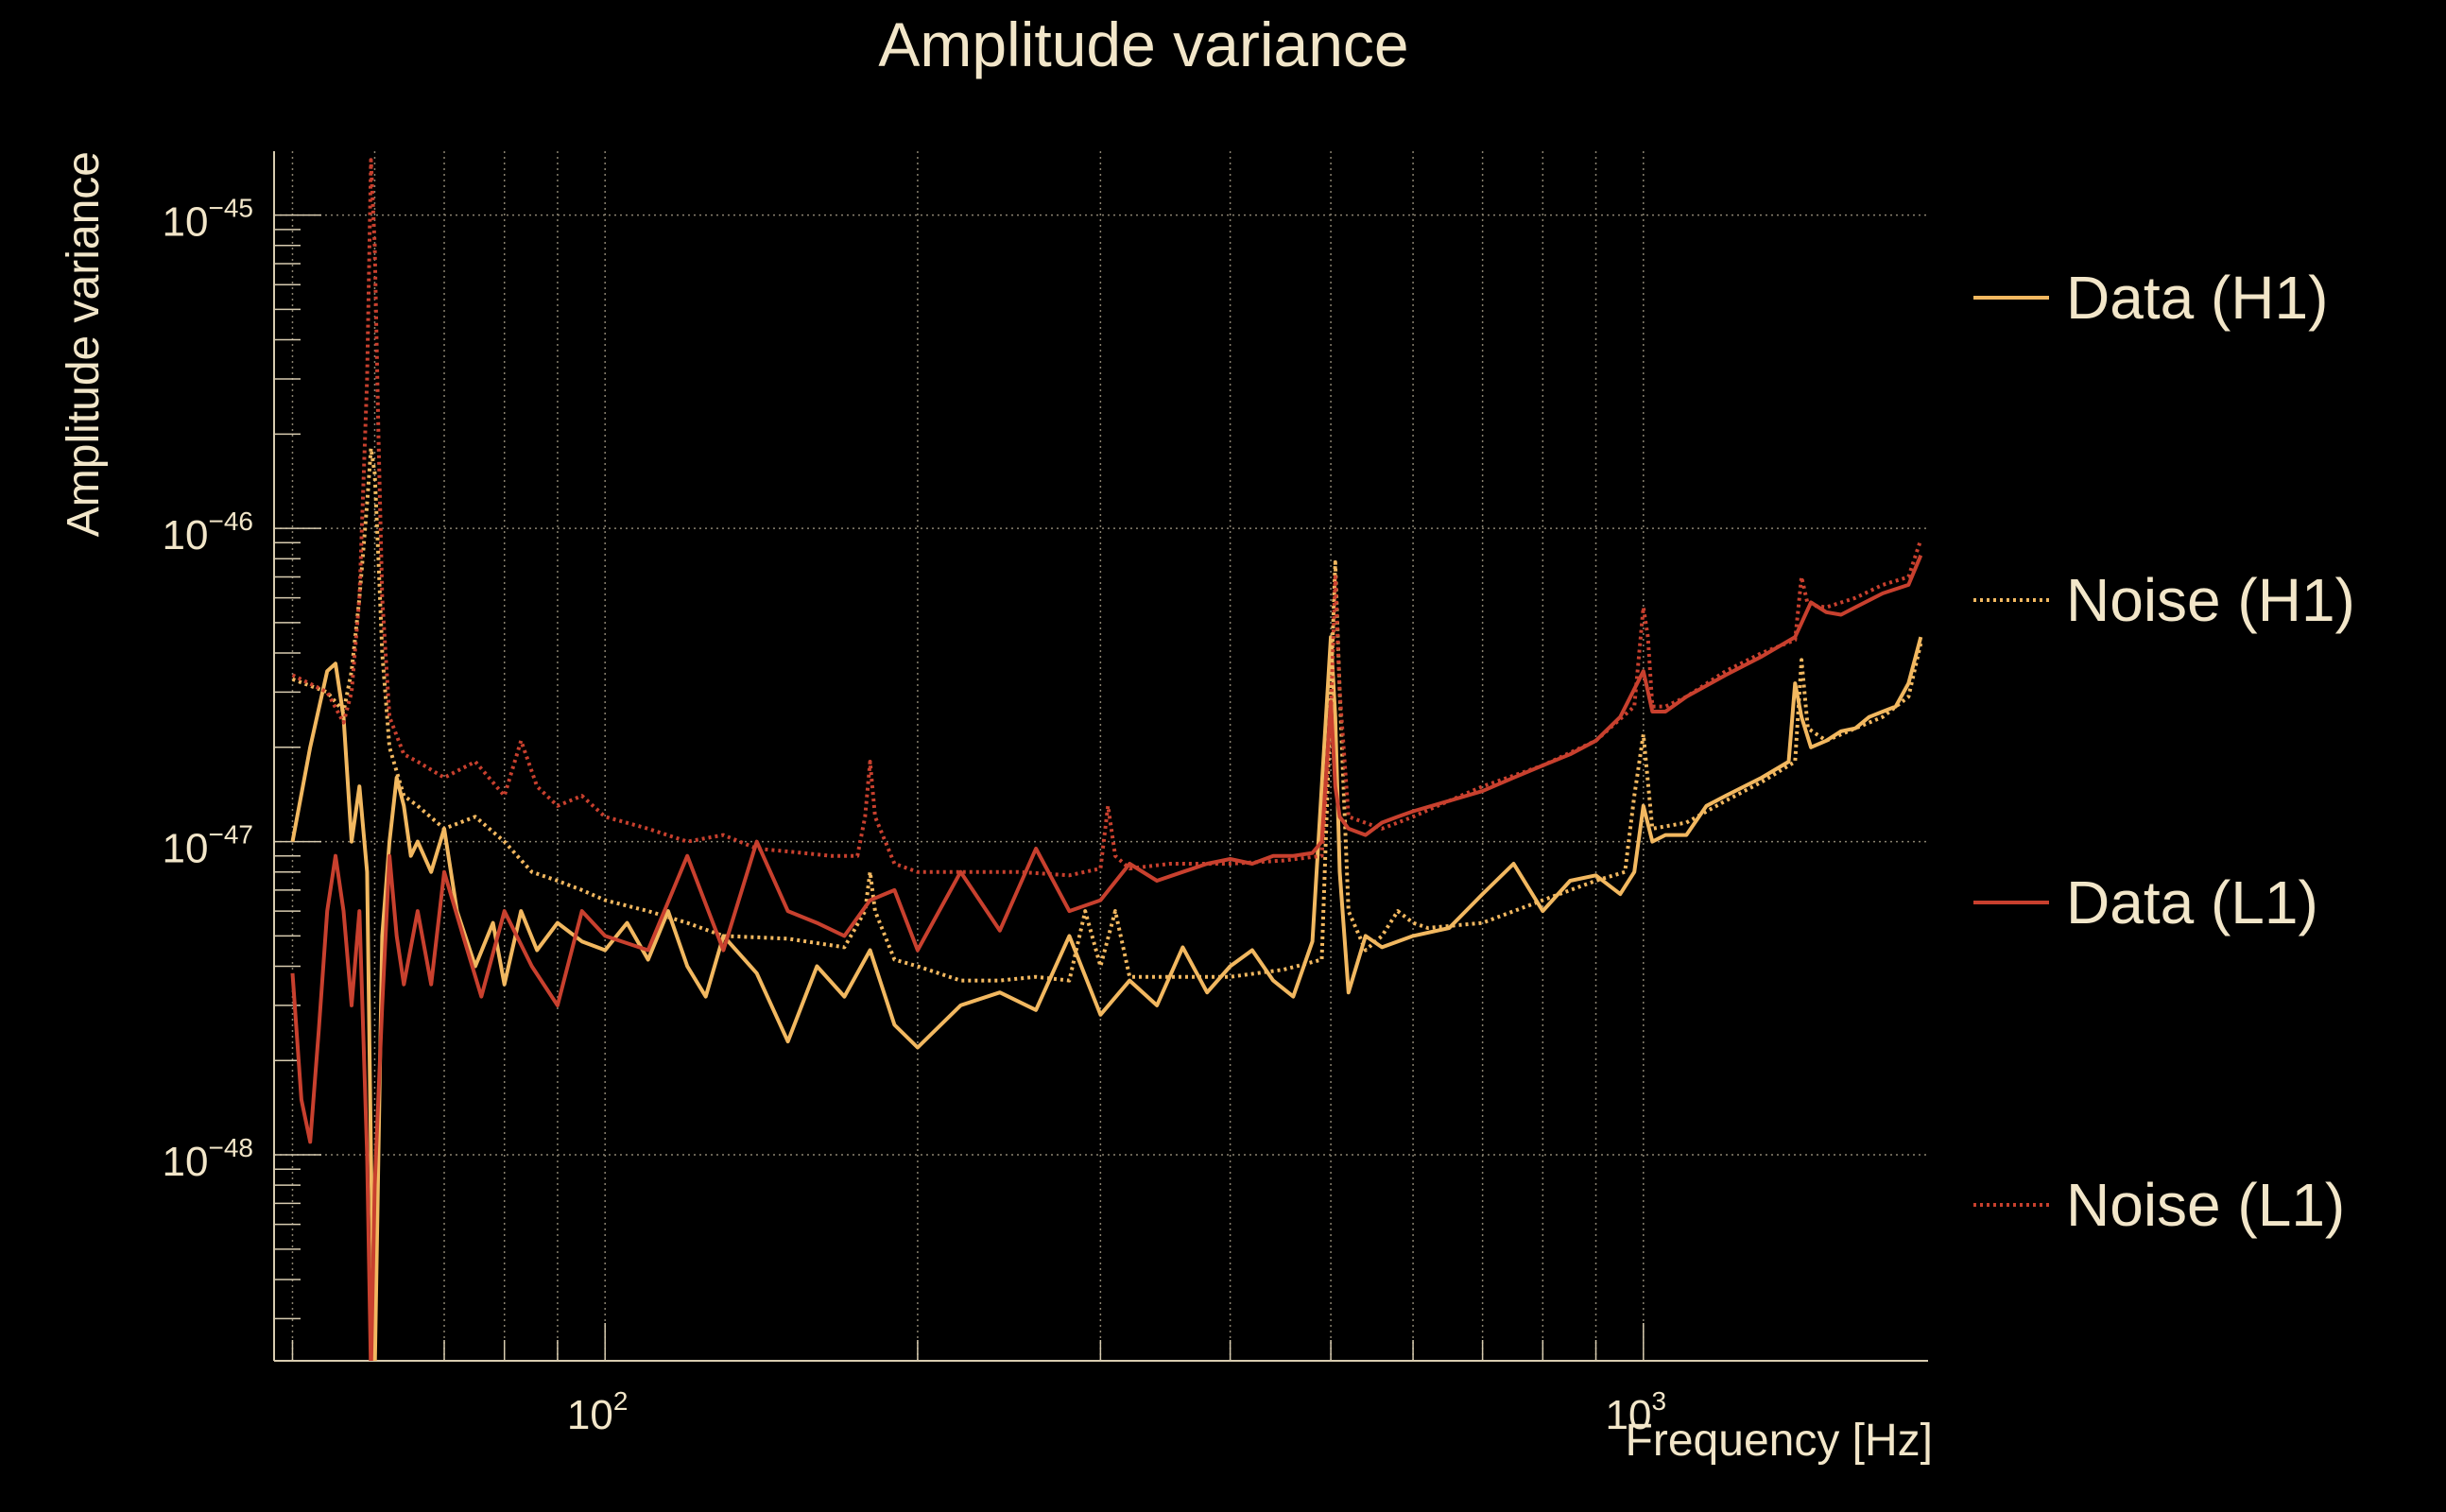 The height and width of the screenshot is (1512, 2446). What do you see at coordinates (208, 532) in the screenshot?
I see `y-tick-label: 10−46` at bounding box center [208, 532].